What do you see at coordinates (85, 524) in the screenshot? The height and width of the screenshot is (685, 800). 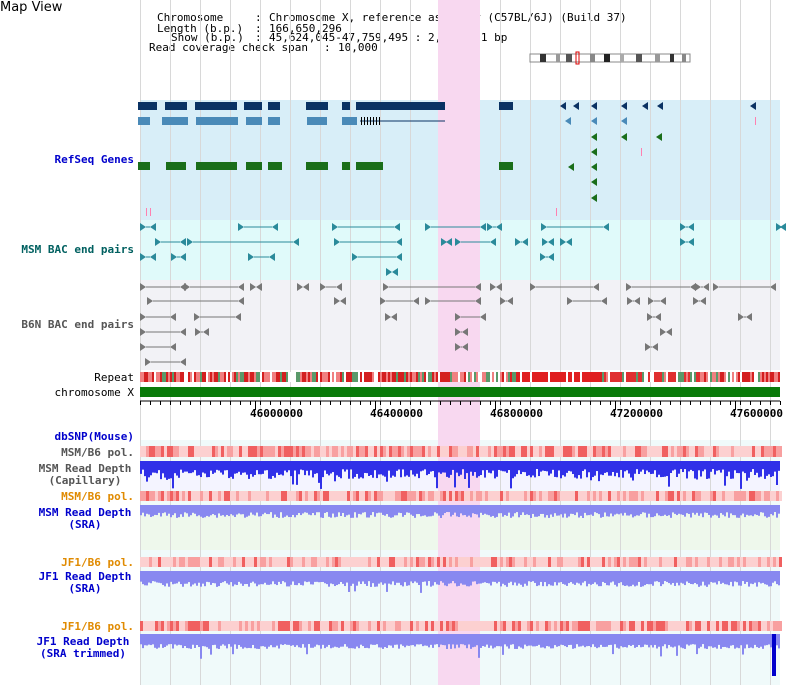 I see `label-line-2: (SRA)` at bounding box center [85, 524].